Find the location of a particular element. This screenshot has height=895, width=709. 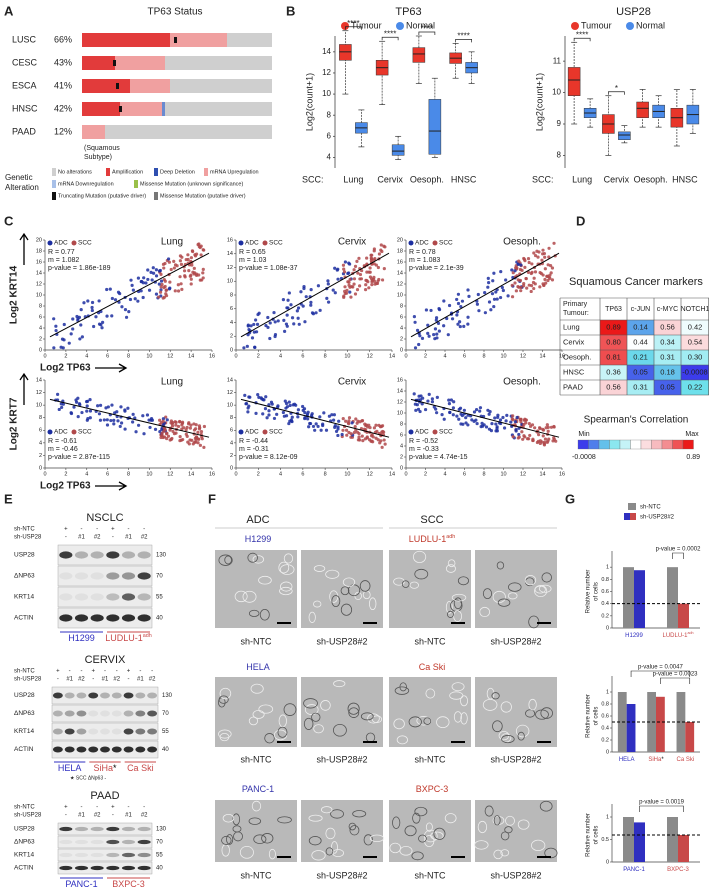

chart-title: TP63 is located at coordinates (408, 12).